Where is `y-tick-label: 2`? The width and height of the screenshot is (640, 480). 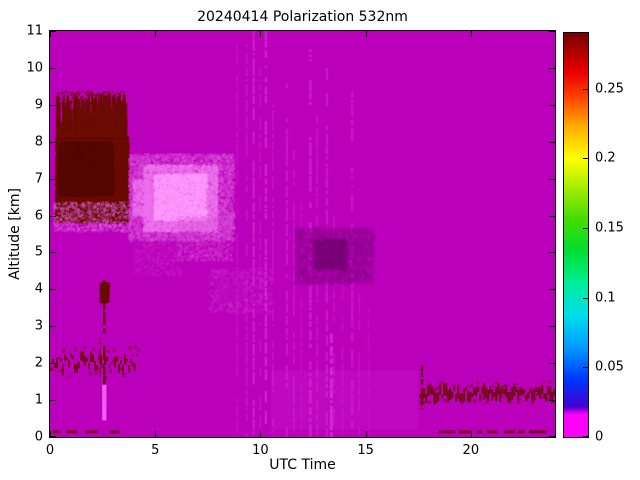 y-tick-label: 2 is located at coordinates (38, 363).